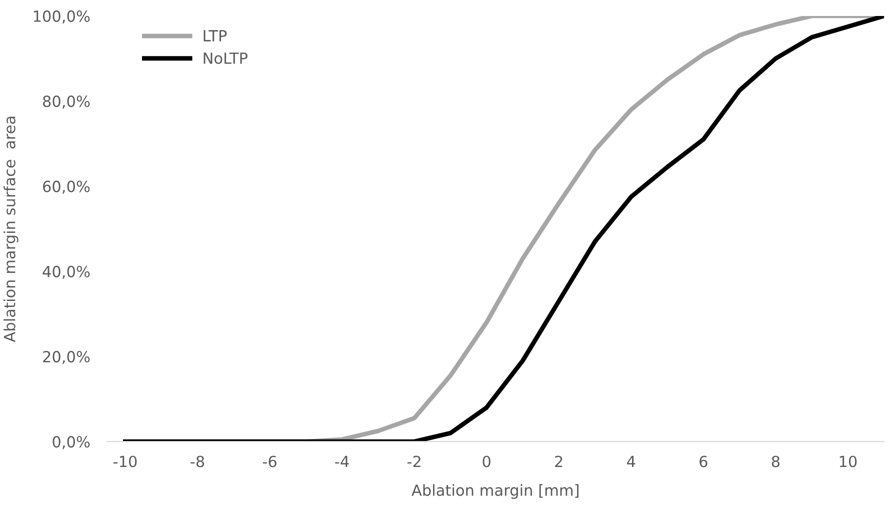 Image resolution: width=893 pixels, height=532 pixels. I want to click on x-tick-label: -4, so click(342, 462).